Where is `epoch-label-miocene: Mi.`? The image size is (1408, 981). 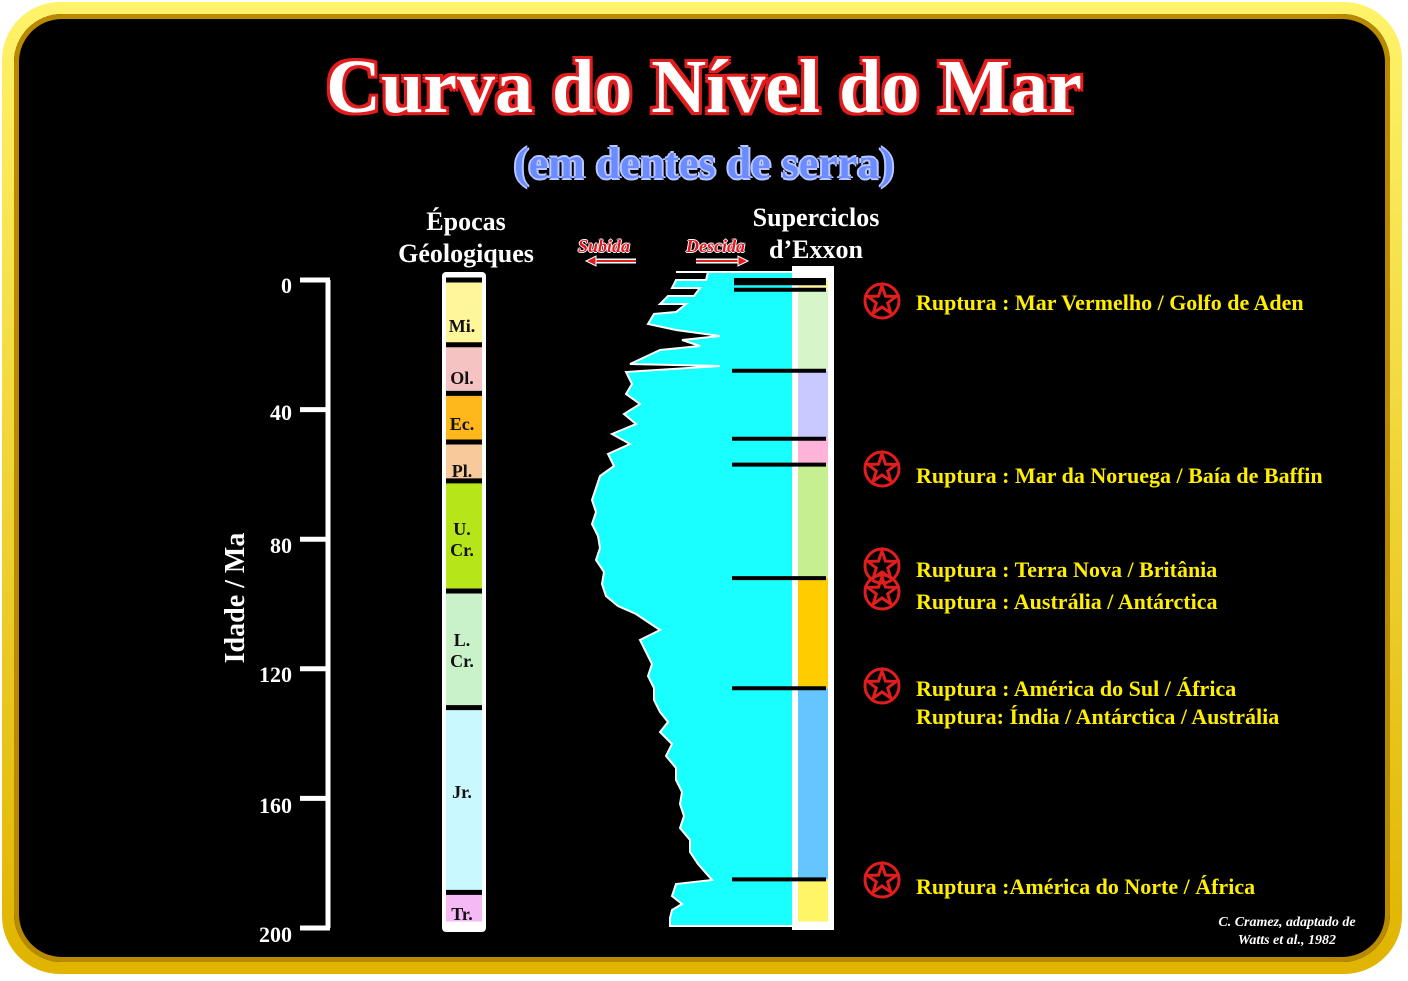
epoch-label-miocene: Mi. is located at coordinates (462, 326).